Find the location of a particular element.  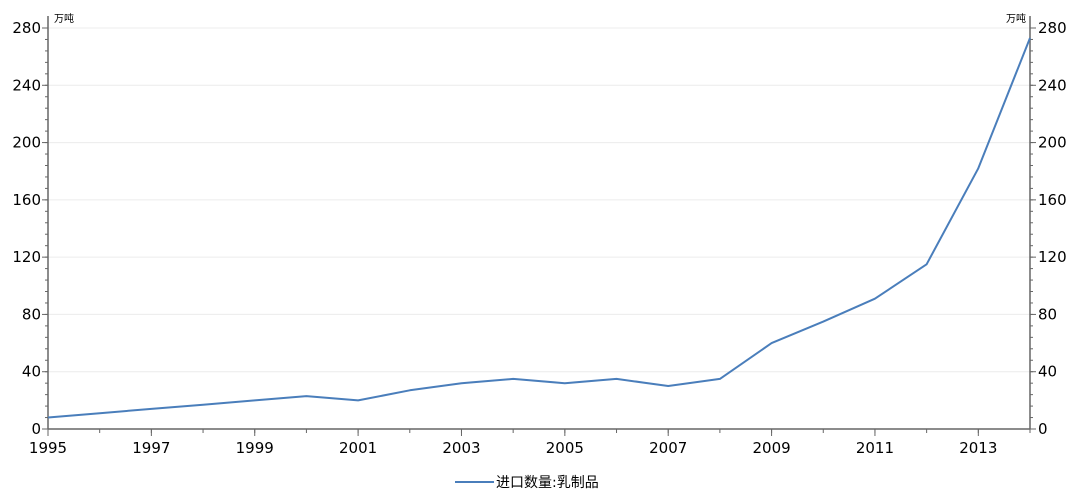

legend-label: 进口数量:乳制品 is located at coordinates (547, 483).